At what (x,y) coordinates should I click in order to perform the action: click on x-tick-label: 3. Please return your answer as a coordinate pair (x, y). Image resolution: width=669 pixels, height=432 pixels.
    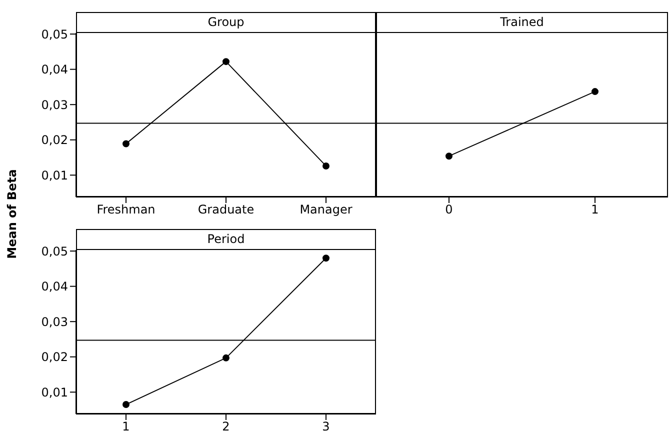
    Looking at the image, I should click on (326, 426).